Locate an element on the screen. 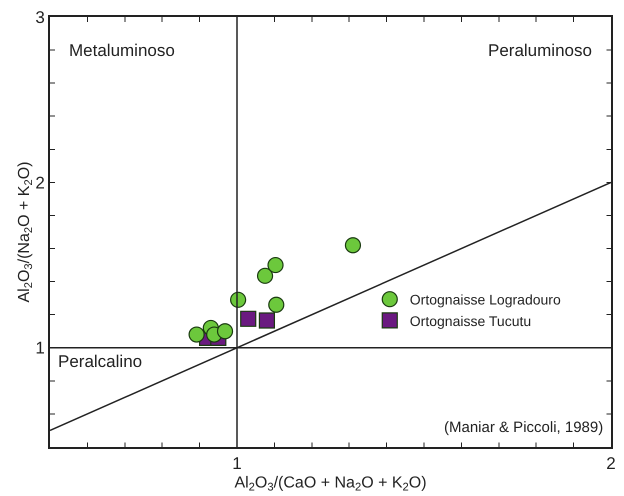 The width and height of the screenshot is (624, 496). annotation: Metaluminoso is located at coordinates (122, 50).